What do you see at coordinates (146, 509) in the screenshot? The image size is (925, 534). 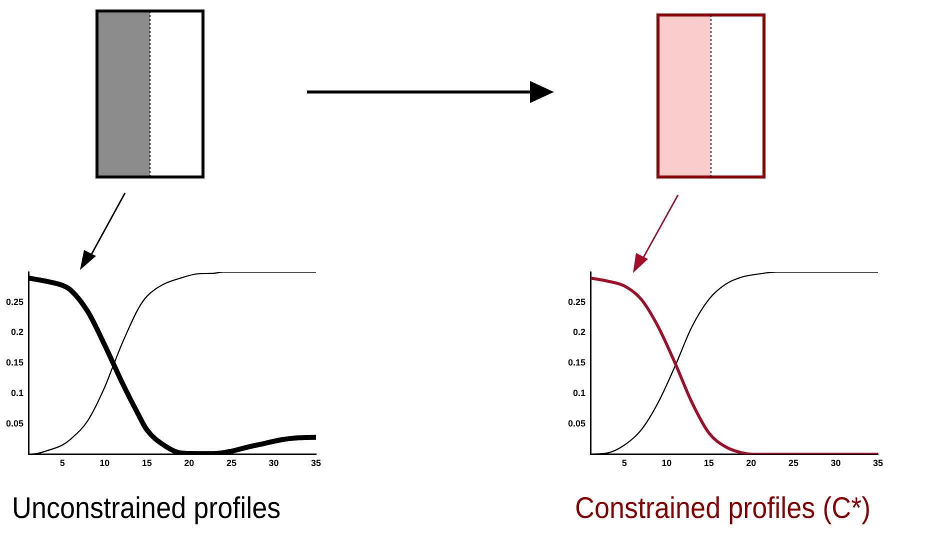 I see `text: Unconstrained profiles` at bounding box center [146, 509].